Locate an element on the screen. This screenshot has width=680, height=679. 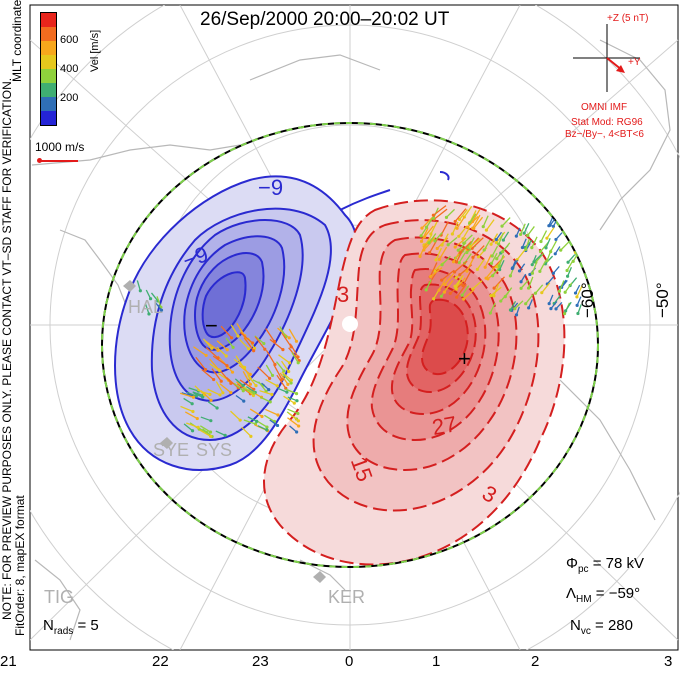
station-marker-sye is located at coordinates (166, 443).